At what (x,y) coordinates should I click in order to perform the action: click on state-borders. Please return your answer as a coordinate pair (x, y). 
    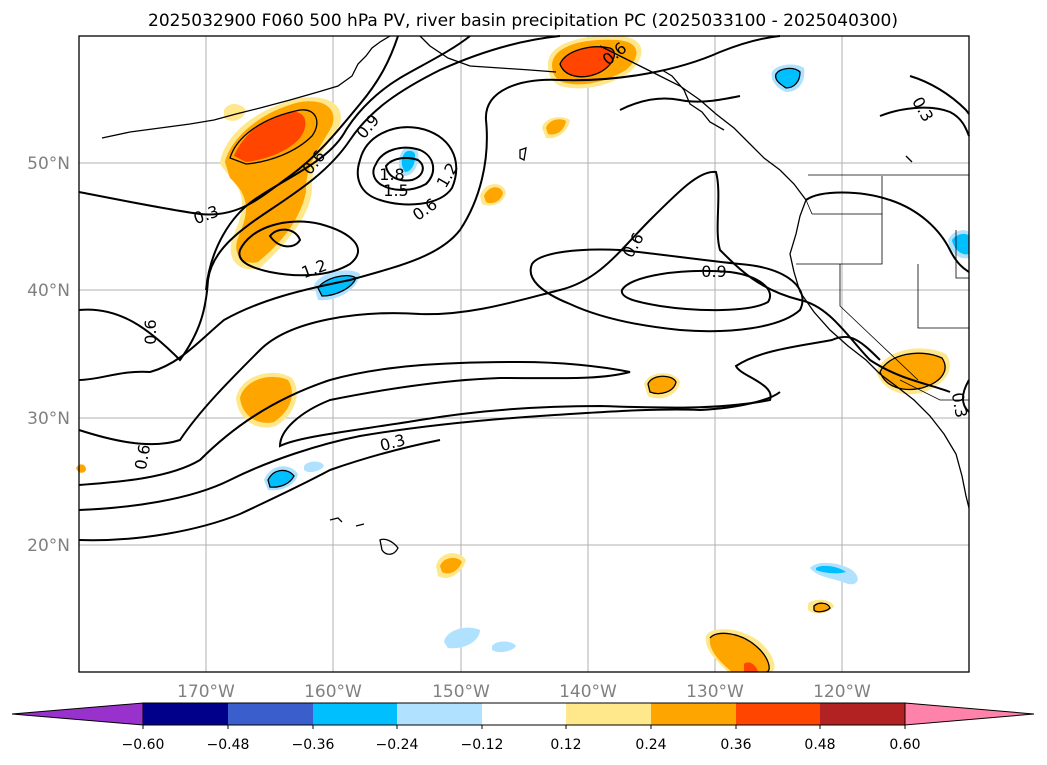
    Looking at the image, I should click on (882, 287).